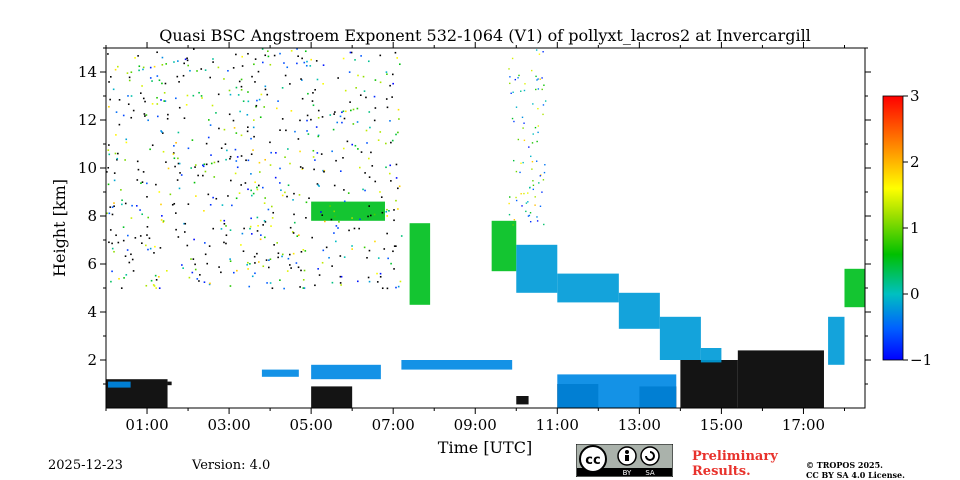  Describe the element at coordinates (735, 464) in the screenshot. I see `preliminary-notice: Preliminary Results.` at that location.